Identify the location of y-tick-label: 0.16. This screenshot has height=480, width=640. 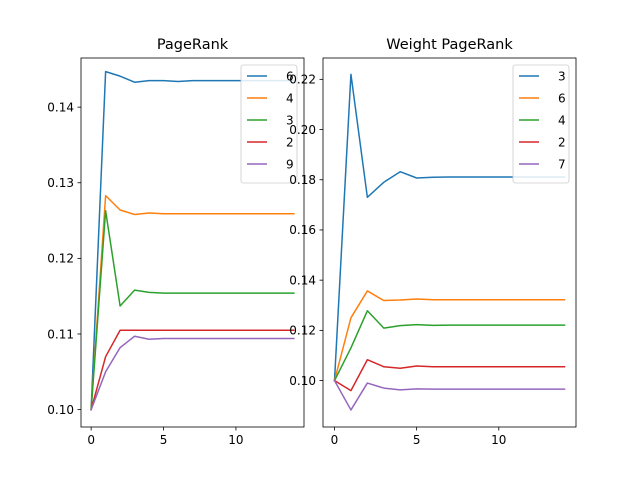
(302, 230).